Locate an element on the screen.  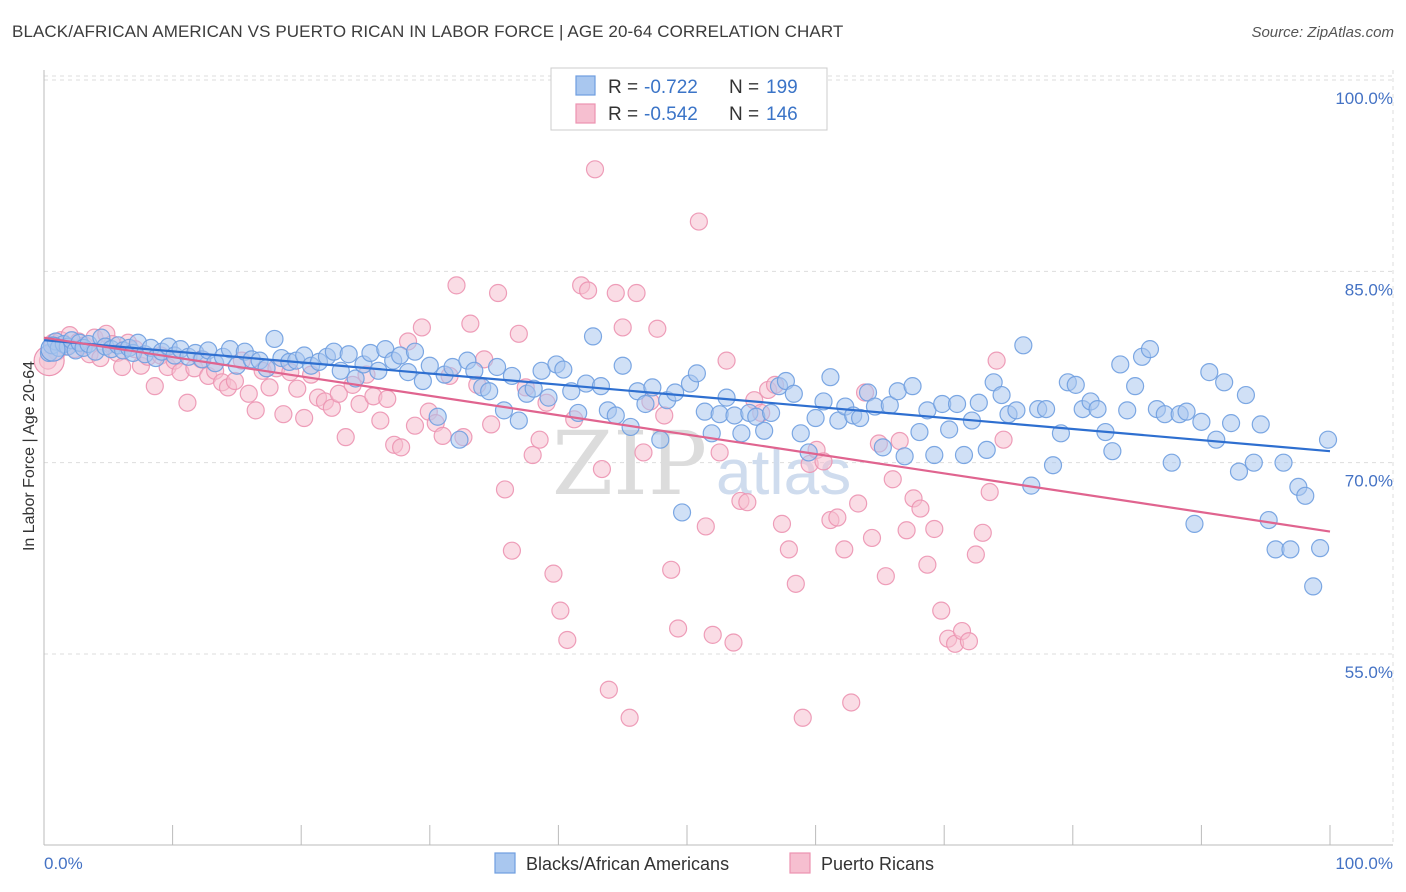
legend-r-label-1: R = is located at coordinates (623, 87).